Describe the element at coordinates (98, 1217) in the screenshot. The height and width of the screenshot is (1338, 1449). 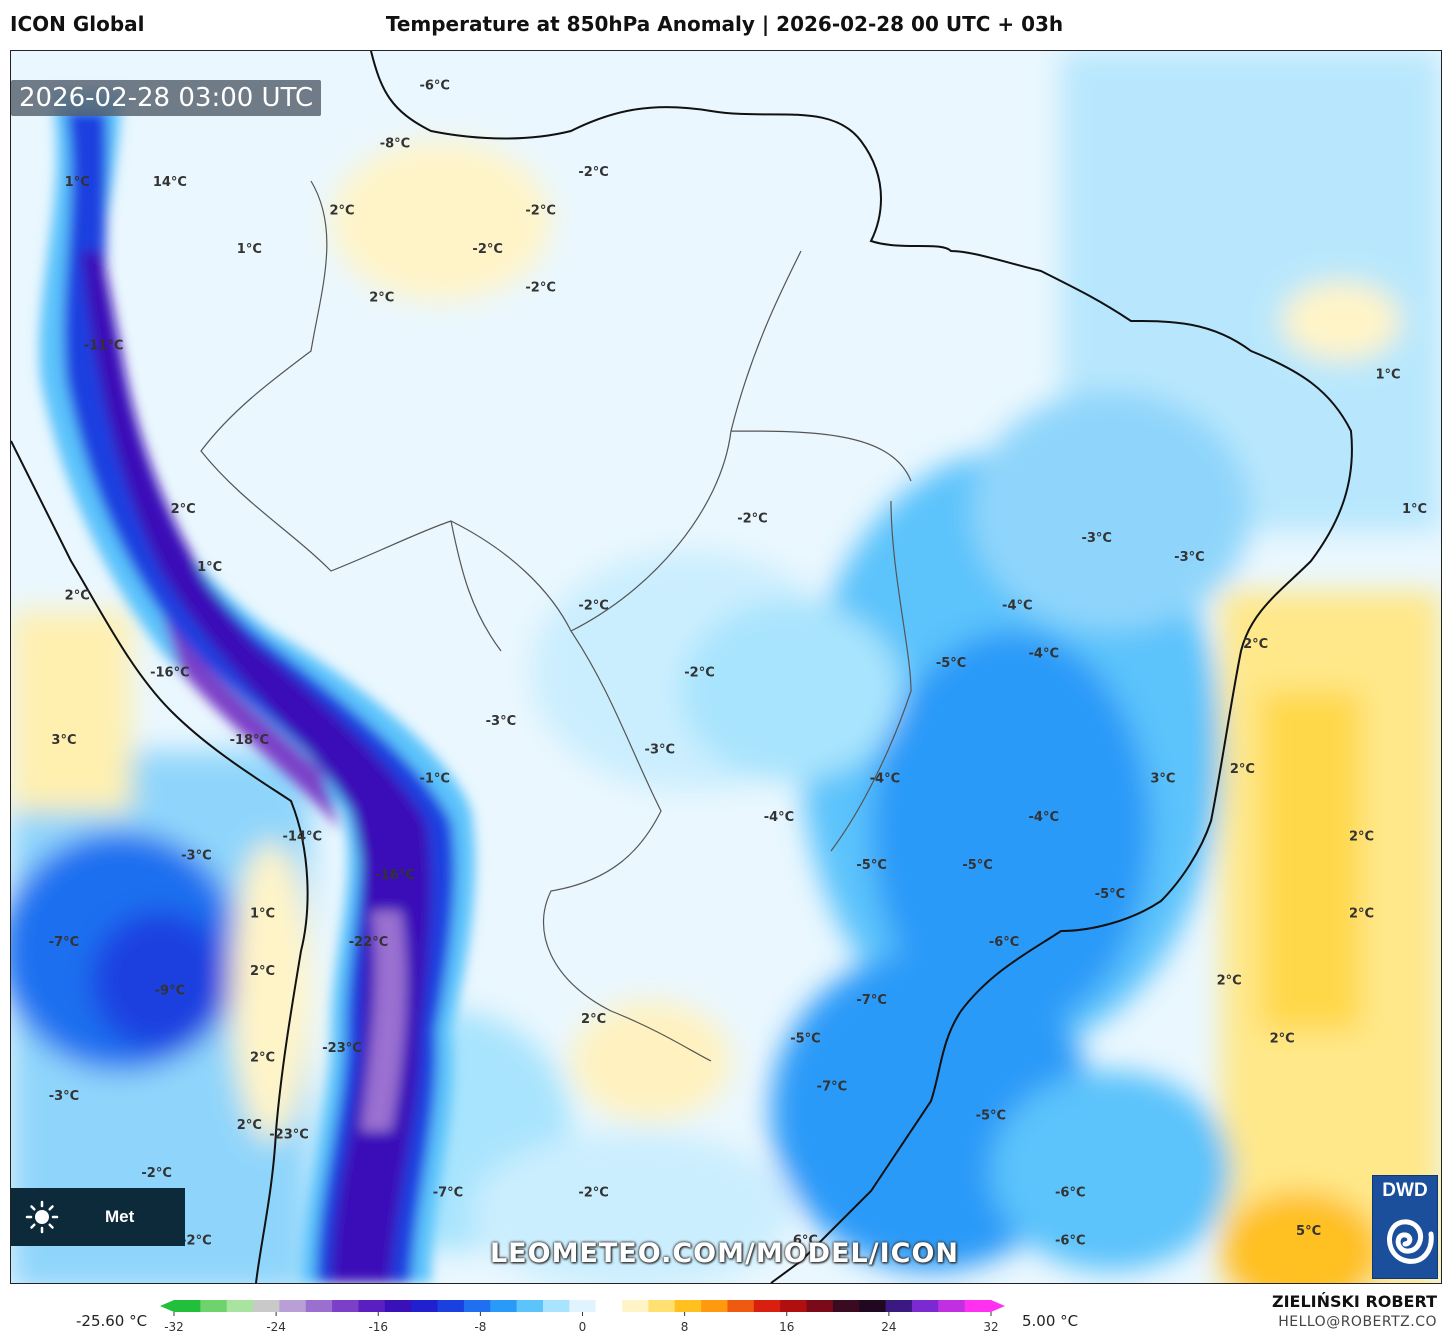
I see `leometeo-logo: Met` at that location.